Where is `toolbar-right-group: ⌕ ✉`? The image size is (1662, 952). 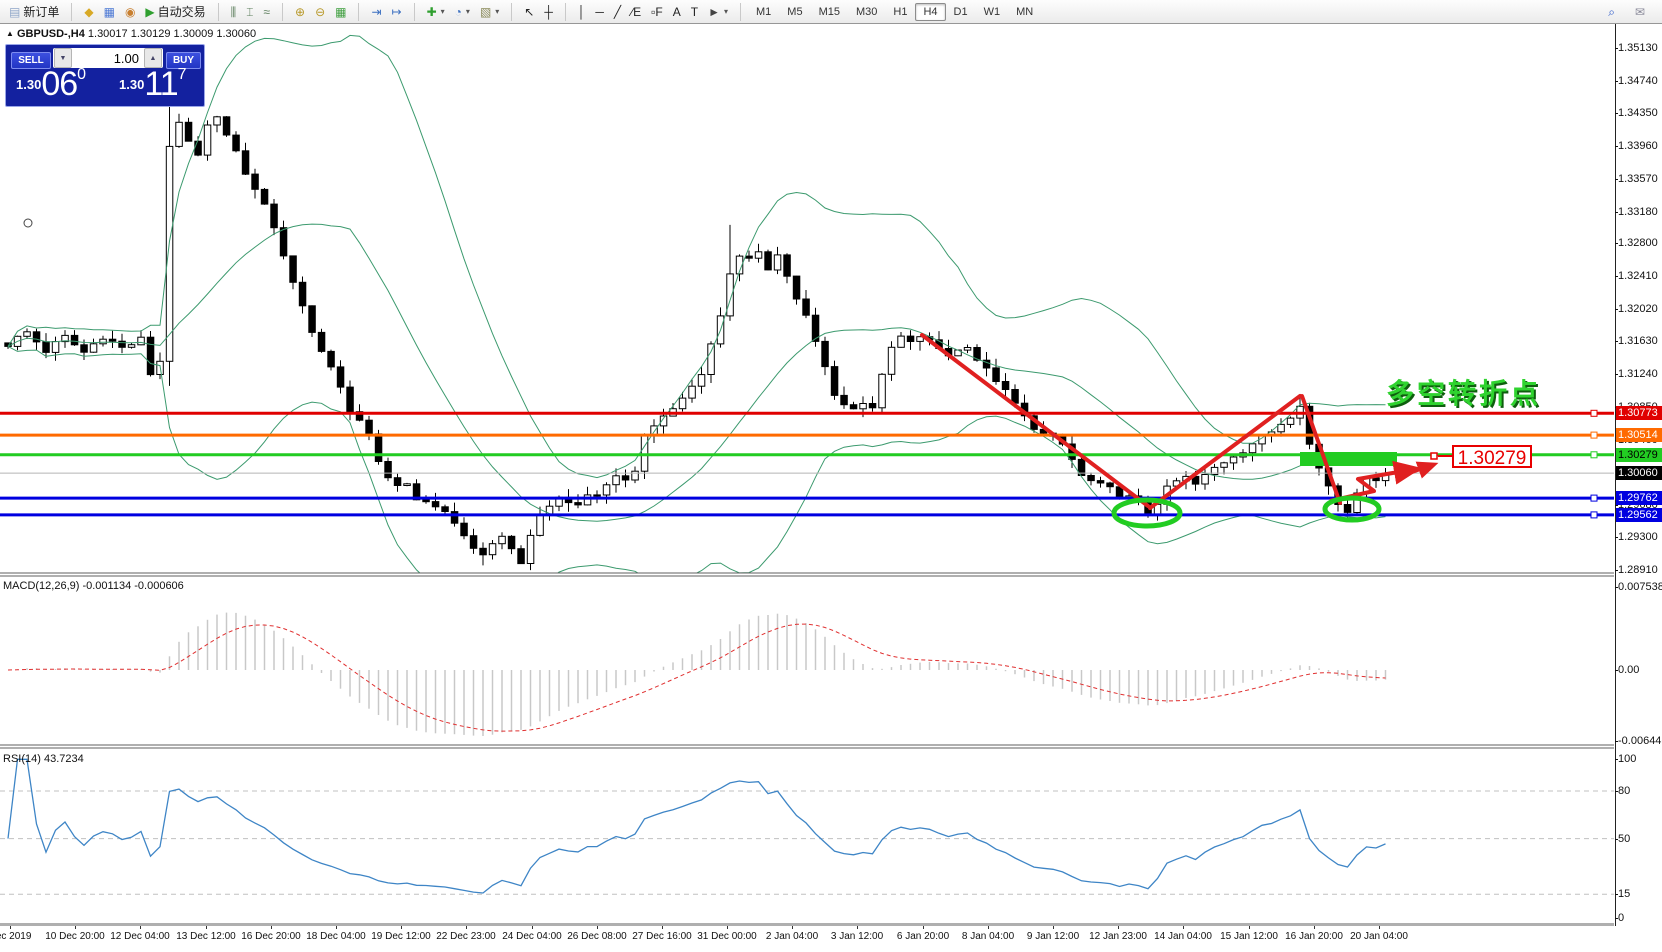 toolbar-right-group: ⌕ ✉ is located at coordinates (1630, 12).